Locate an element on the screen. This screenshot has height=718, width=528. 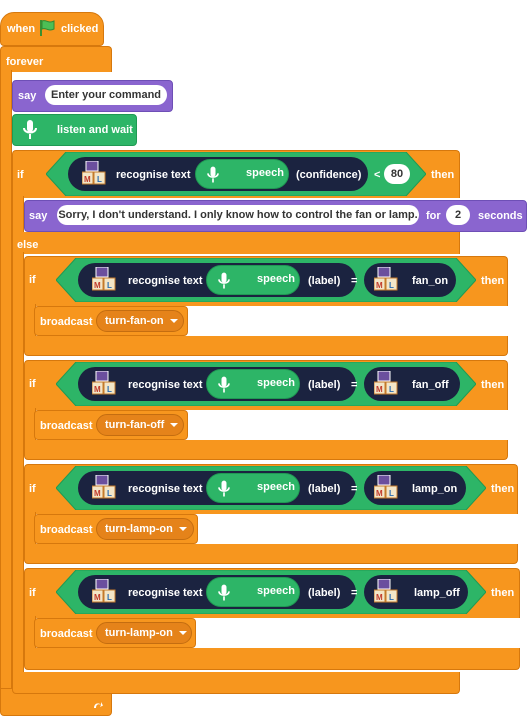
broadcast-message-dropdown: turn-fan-on is located at coordinates (140, 321).